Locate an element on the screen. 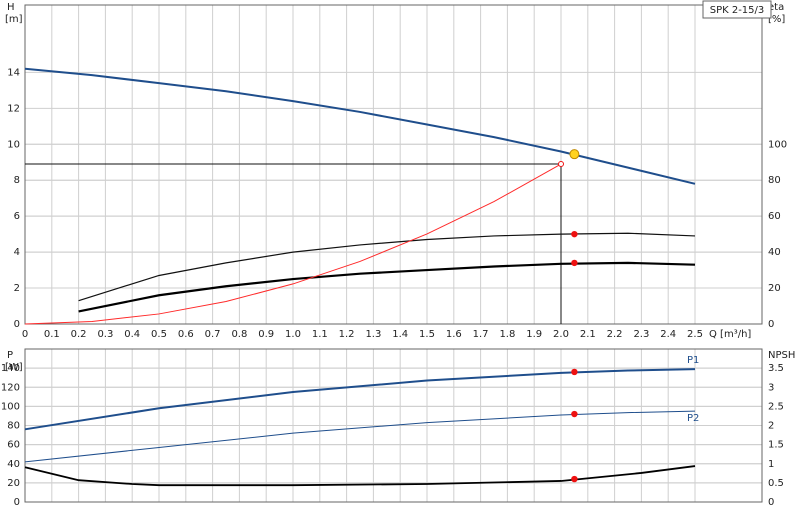  curve-label: P2 is located at coordinates (693, 418).